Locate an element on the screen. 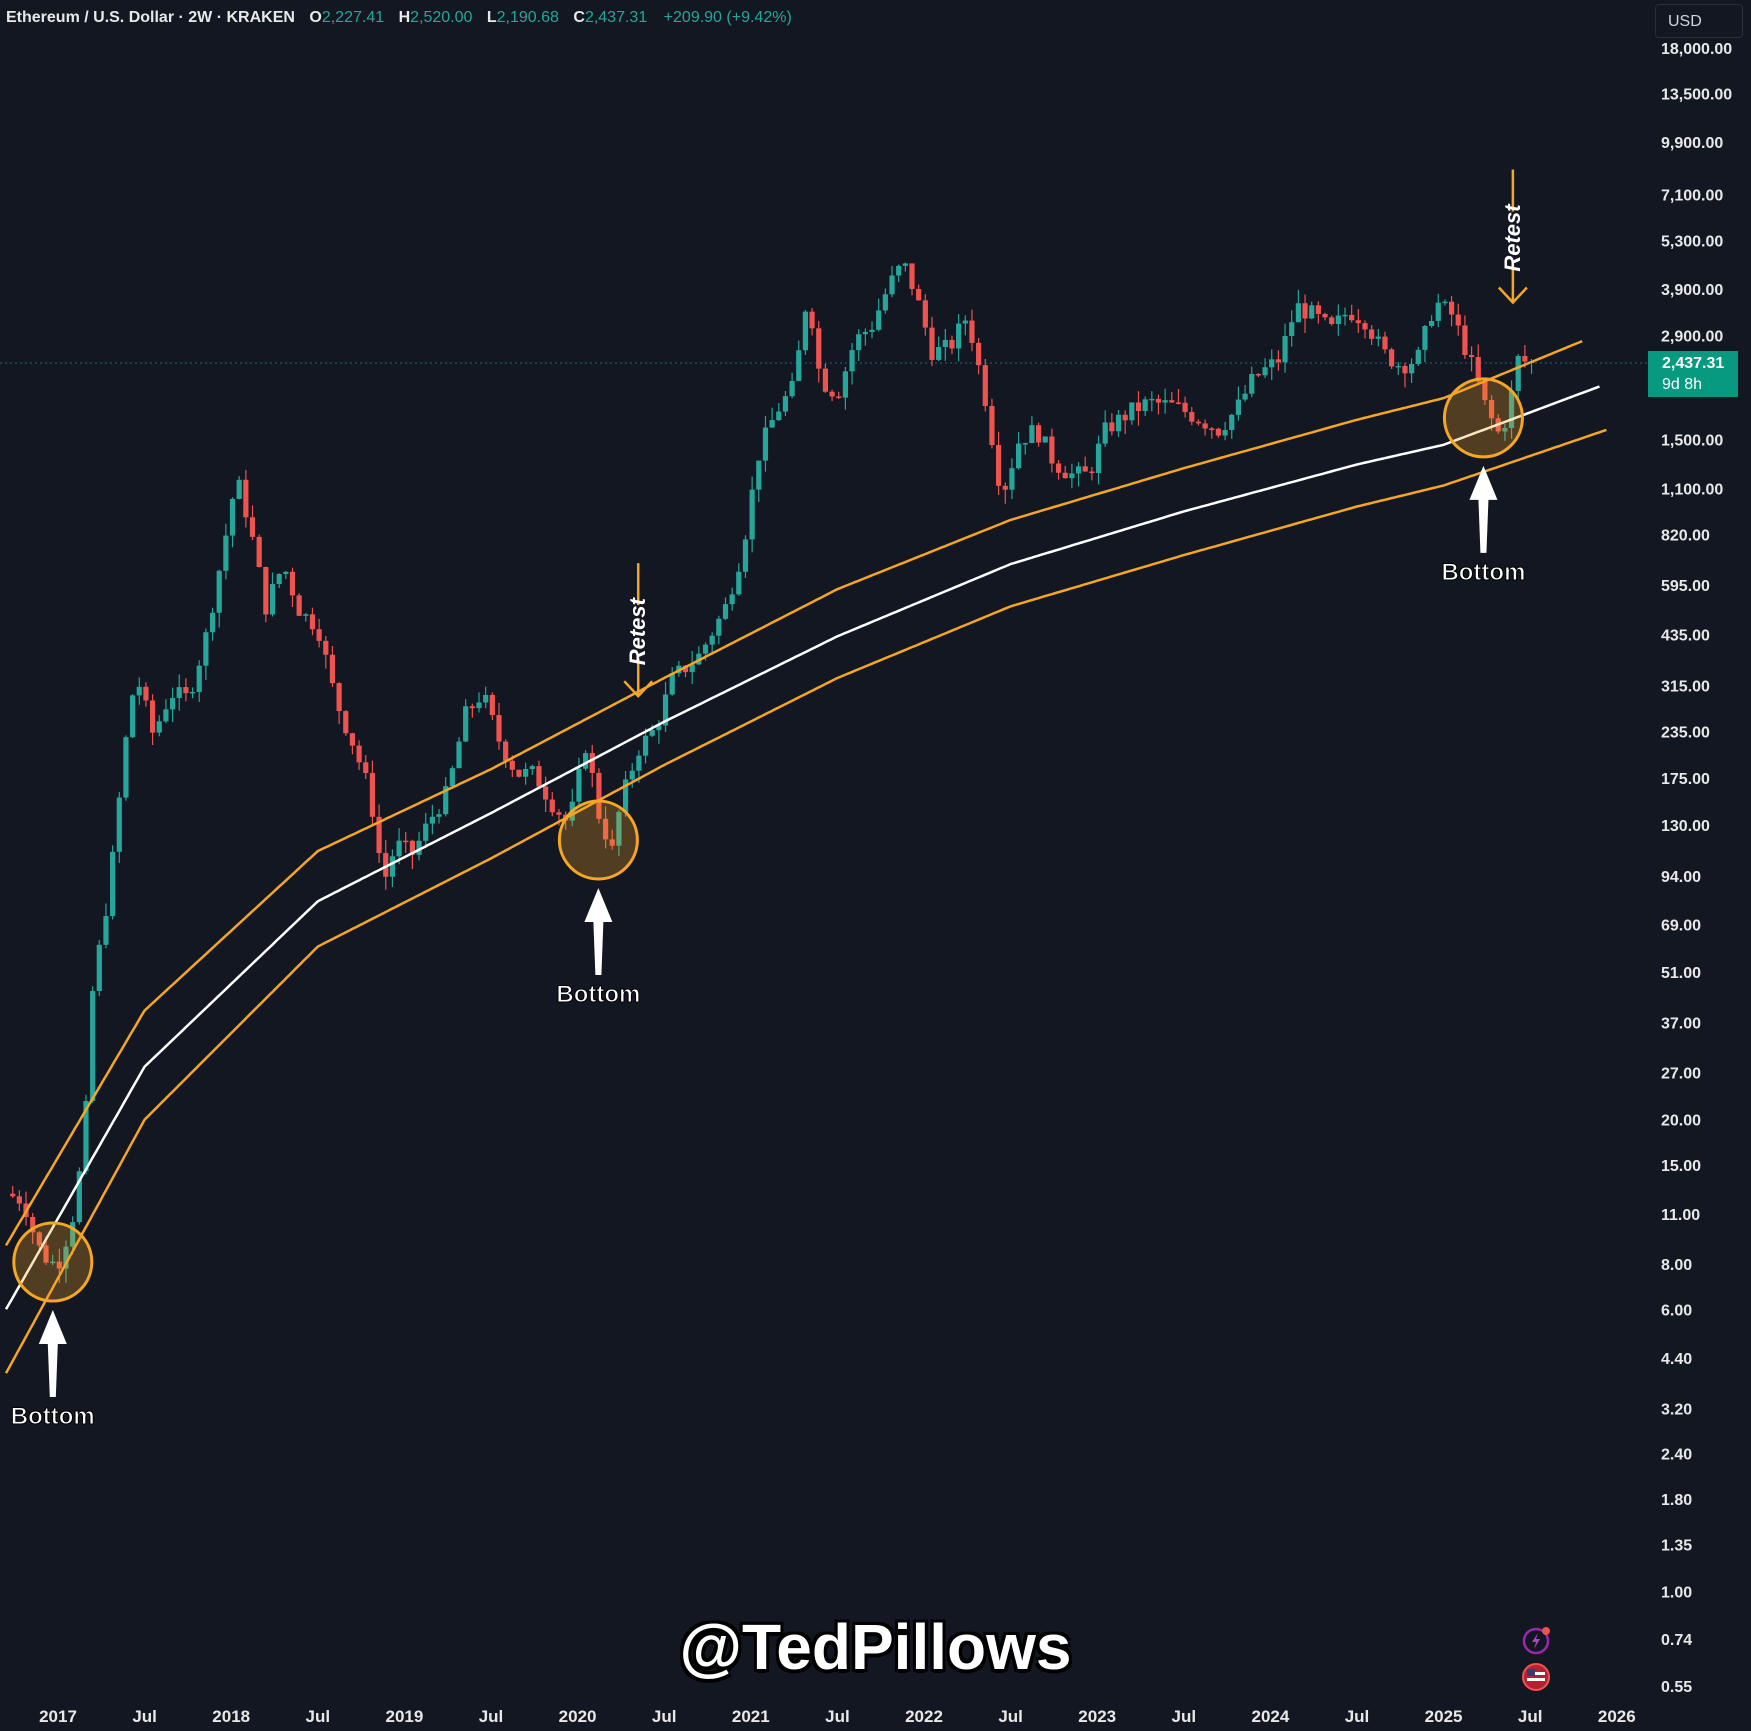 This screenshot has height=1731, width=1751. price-tick-label: 15.00 is located at coordinates (1681, 1166).